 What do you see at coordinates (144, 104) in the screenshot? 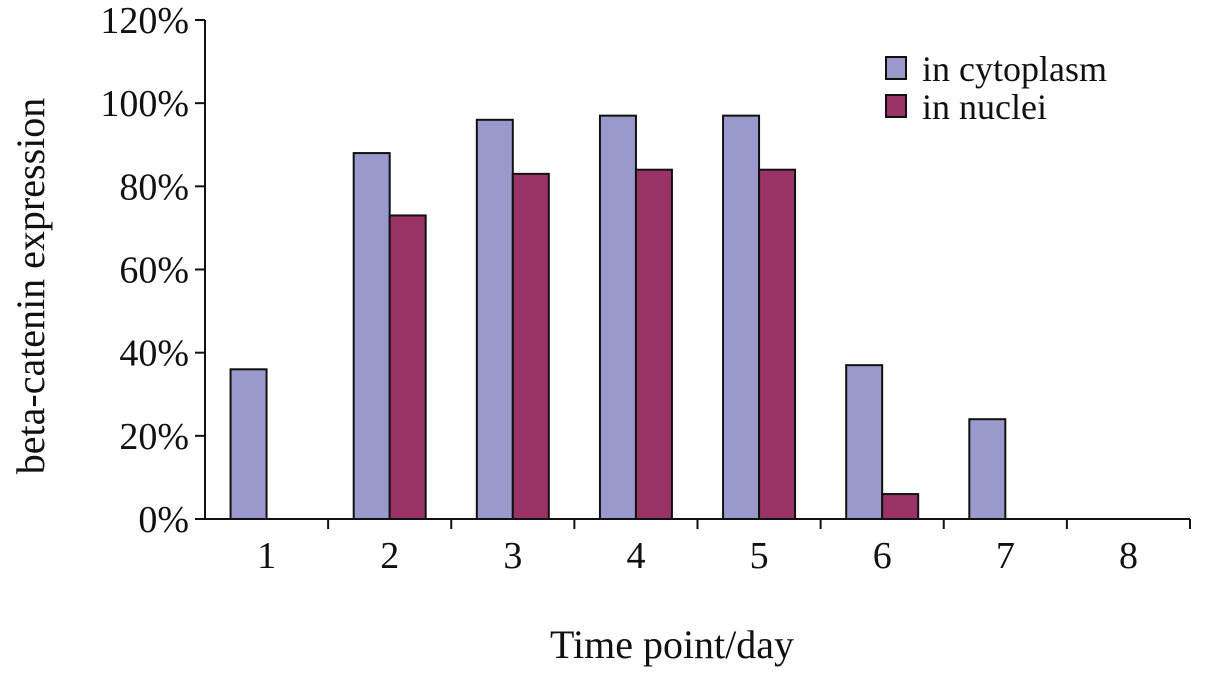
I see `y-tick-label: 100%` at bounding box center [144, 104].